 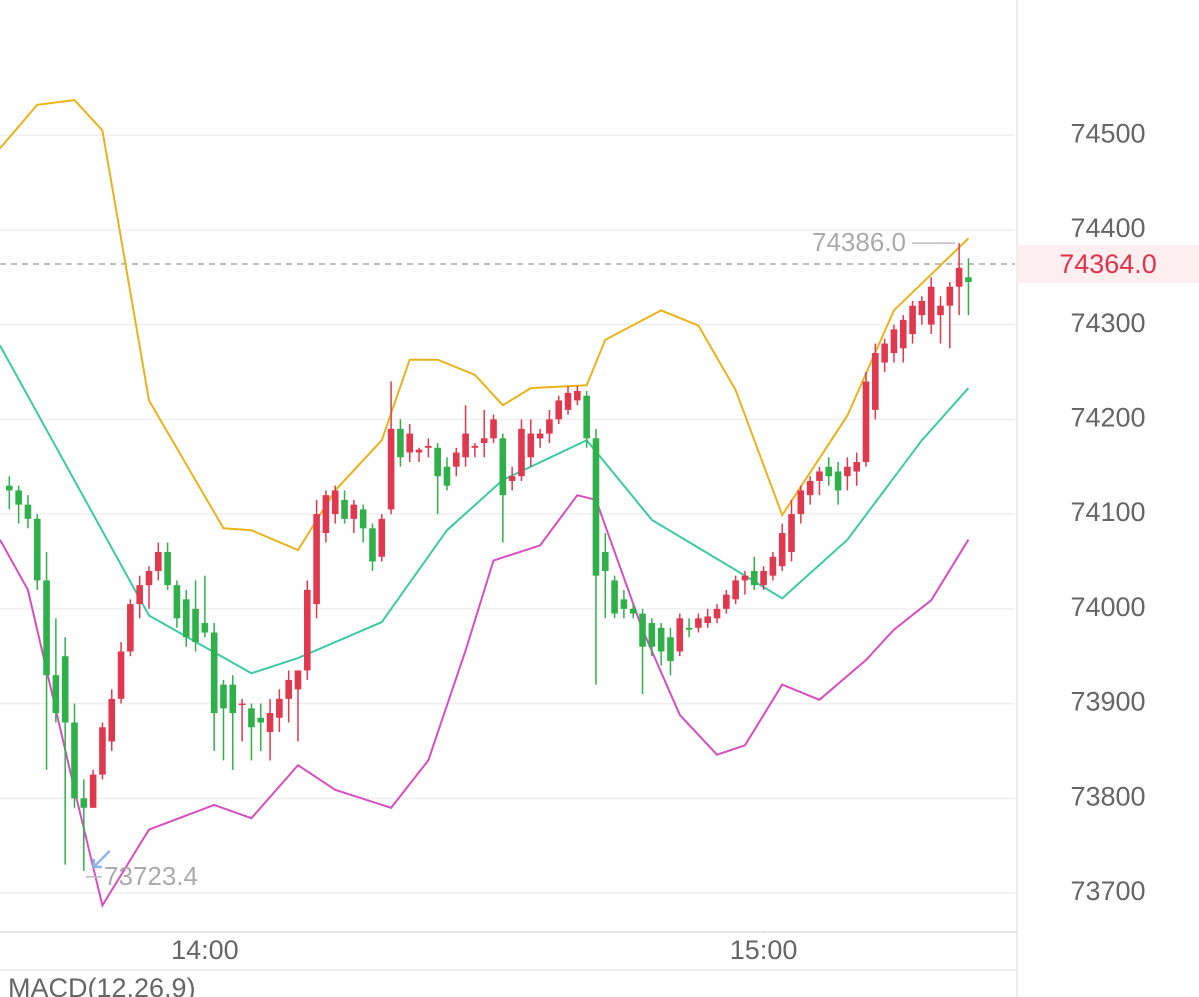 What do you see at coordinates (1107, 702) in the screenshot?
I see `y-tick-label: 73900` at bounding box center [1107, 702].